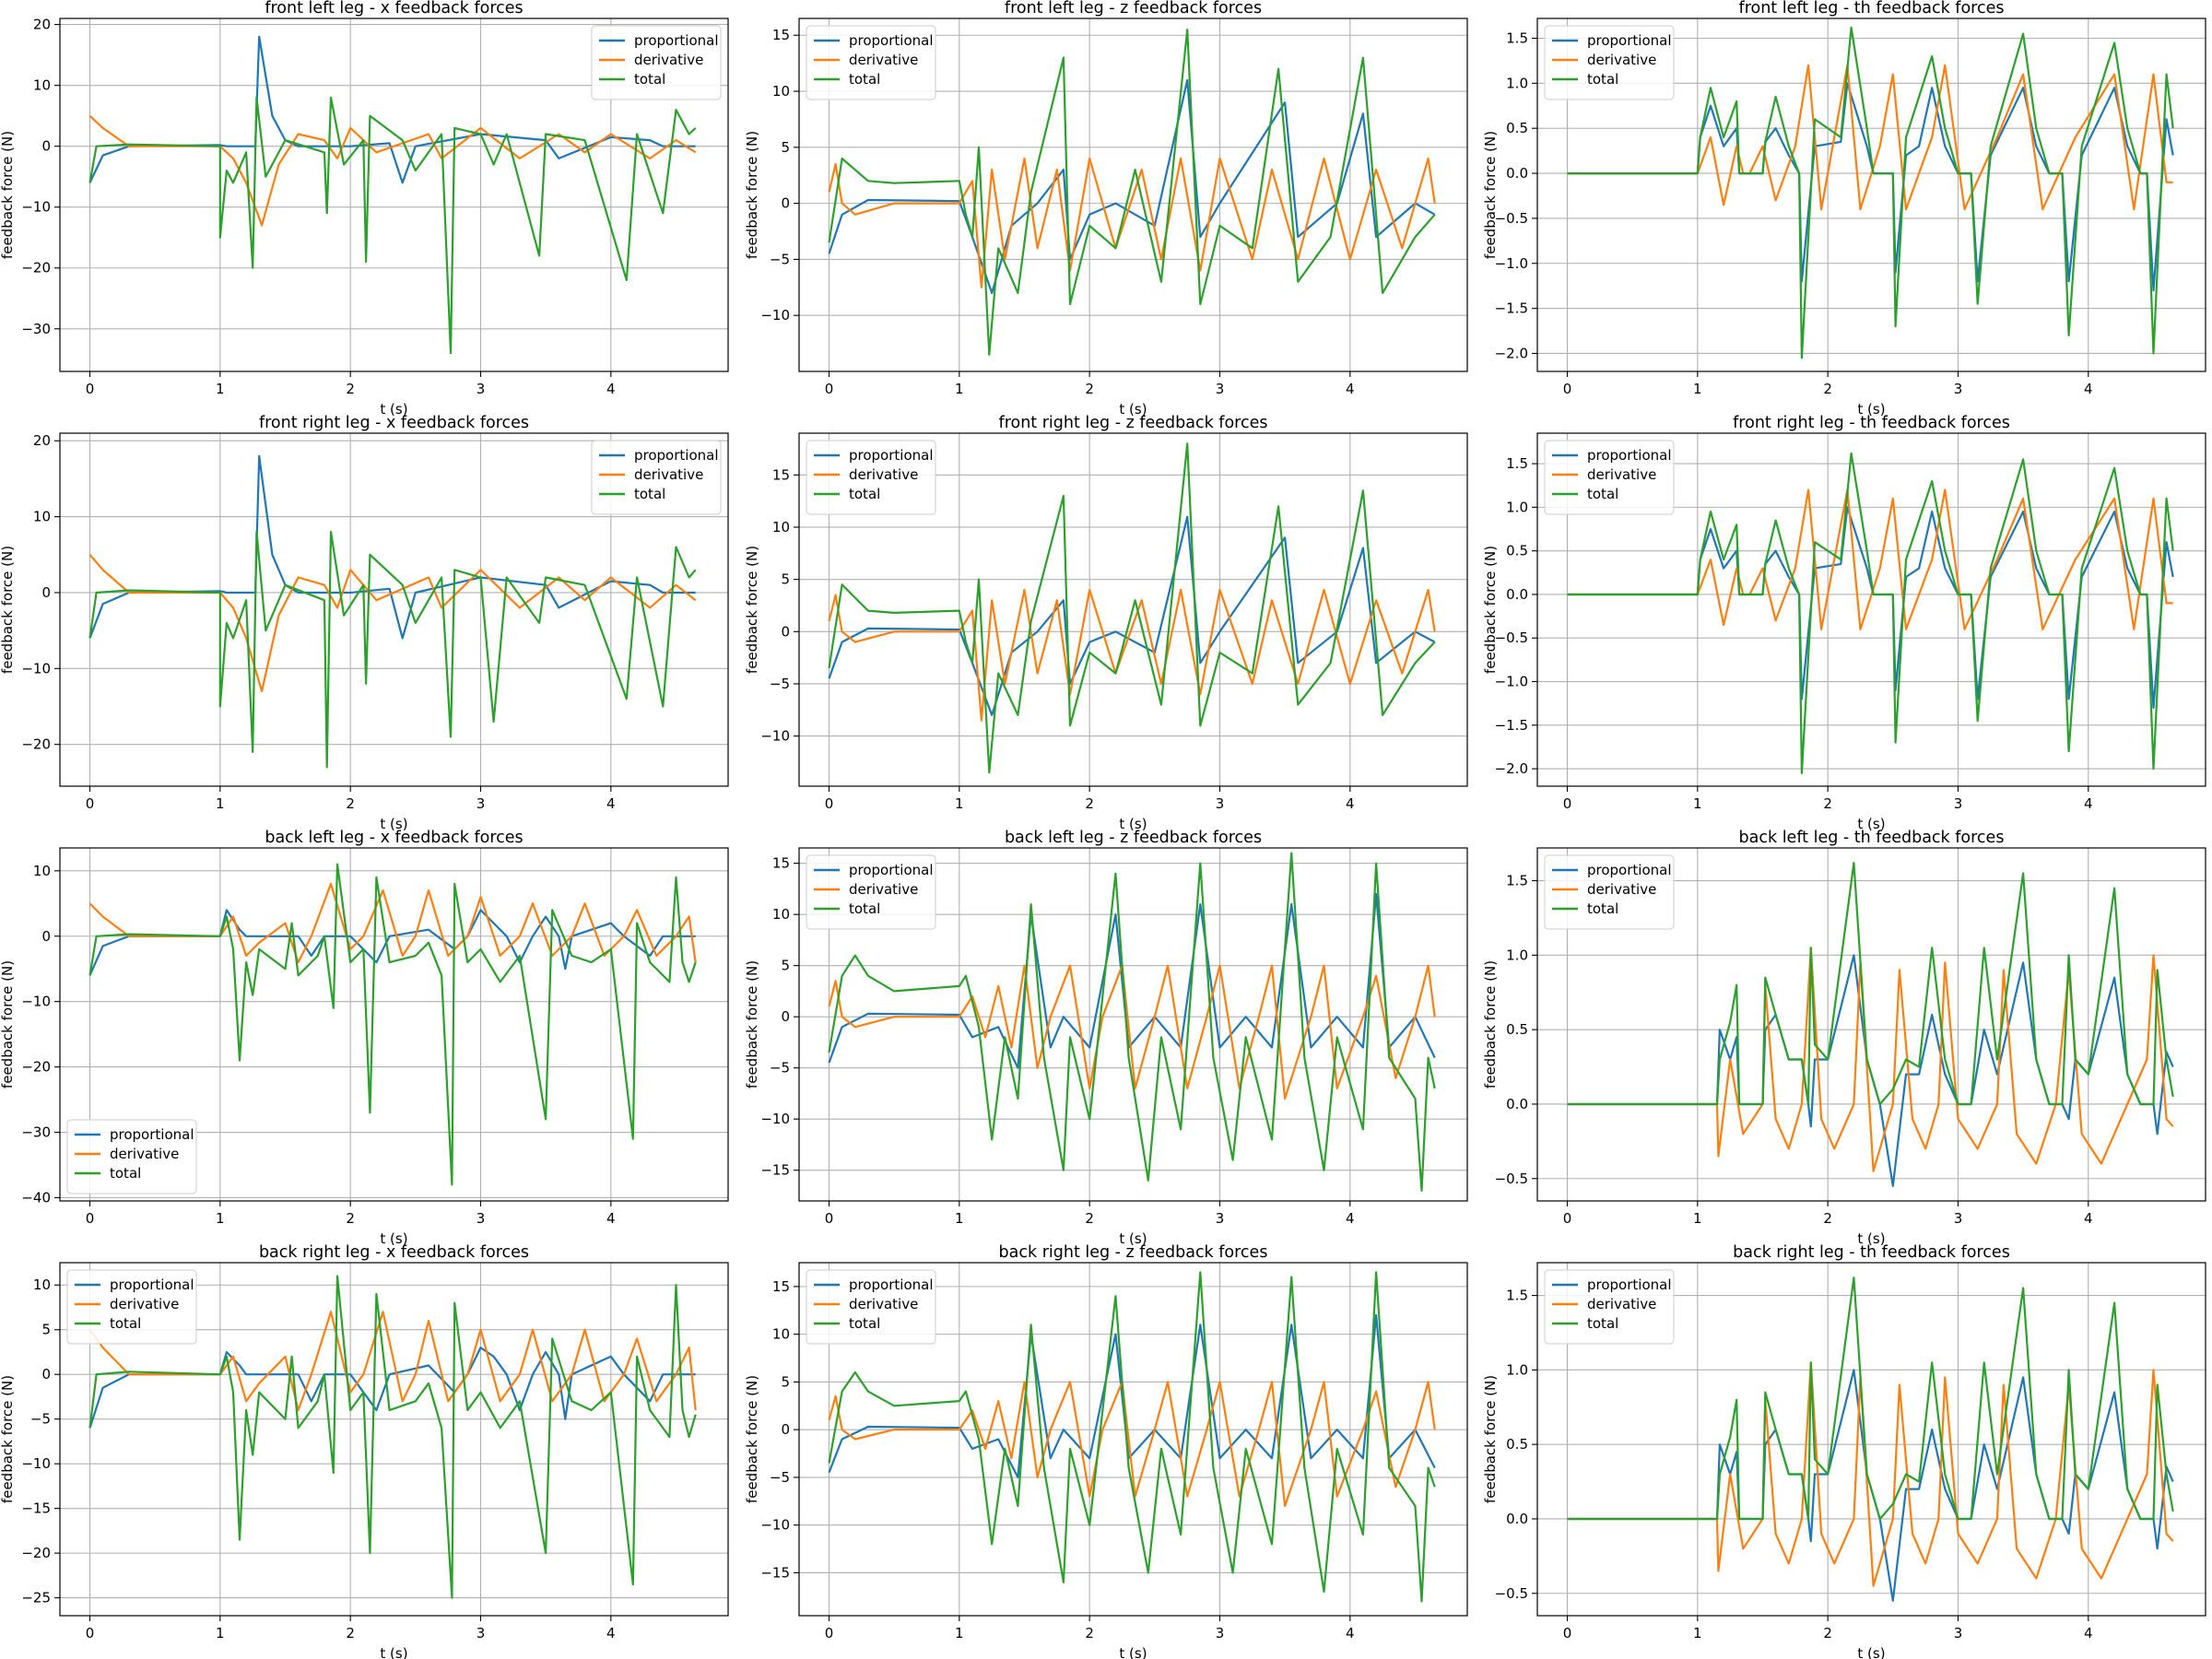 The width and height of the screenshot is (2212, 1659). Describe the element at coordinates (1133, 838) in the screenshot. I see `chart-title: back left leg - z feedback forces` at that location.